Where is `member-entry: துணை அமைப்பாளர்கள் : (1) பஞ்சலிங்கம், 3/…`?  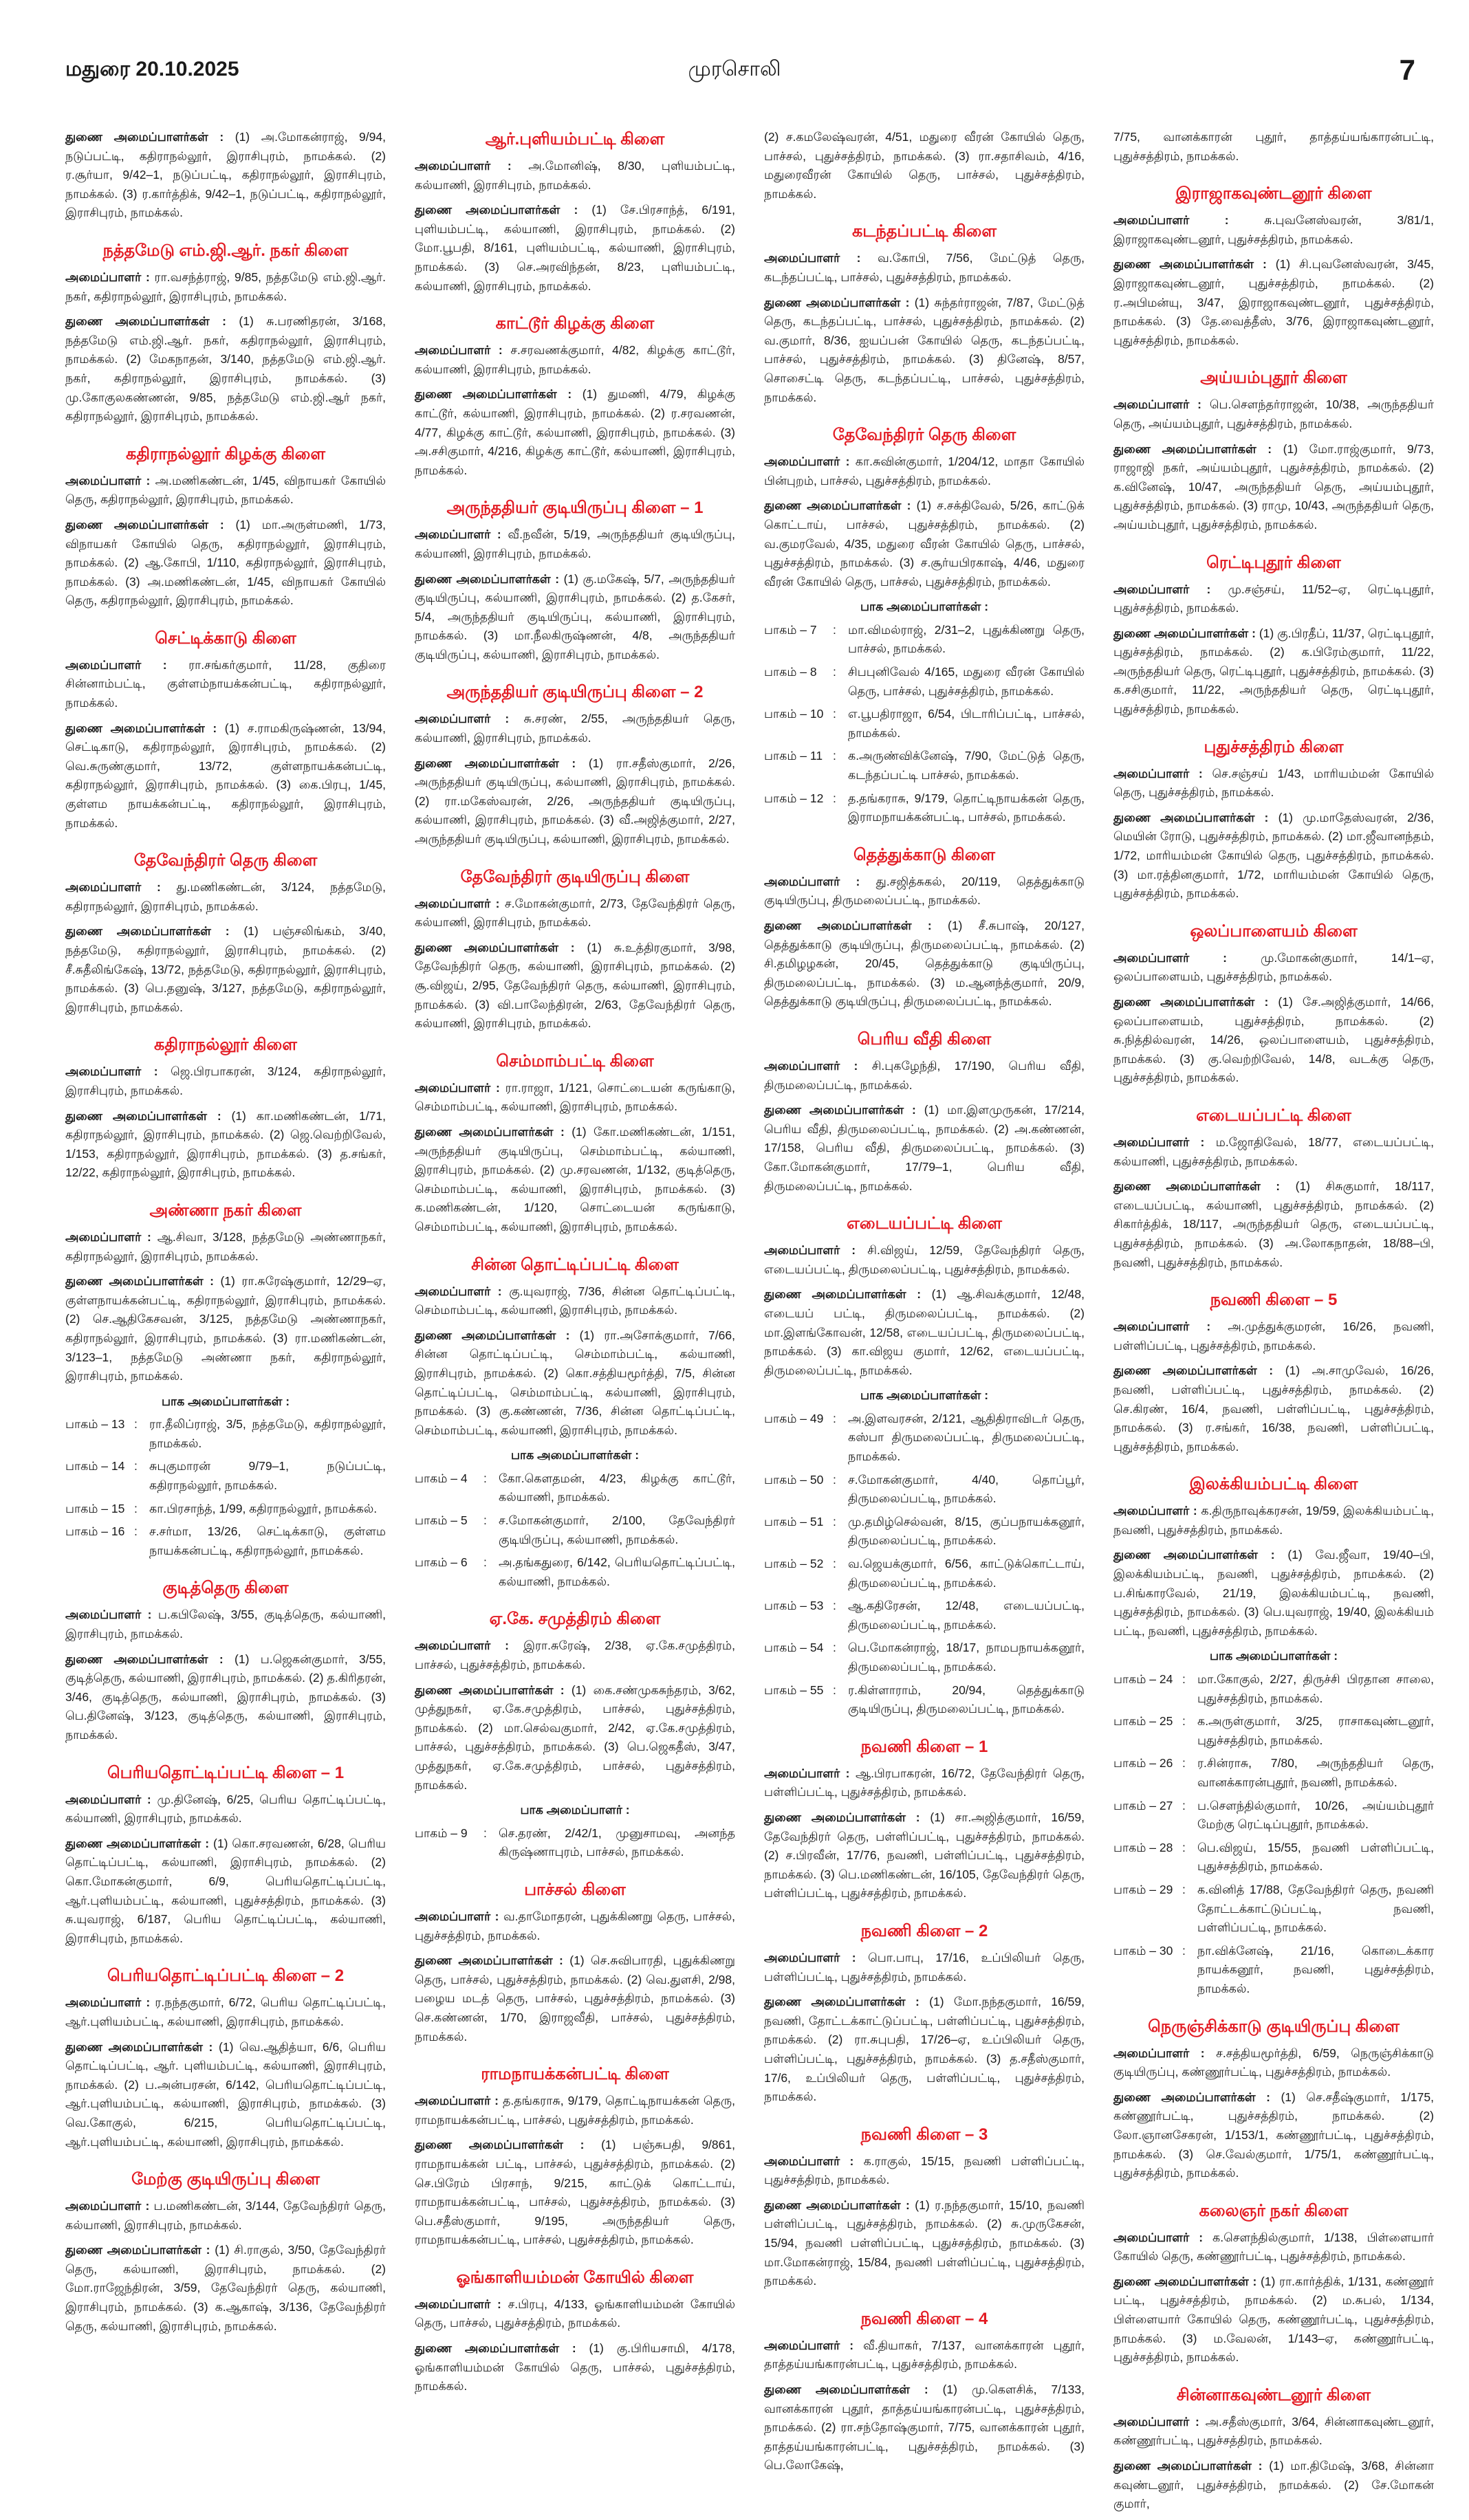
member-entry: துணை அமைப்பாளர்கள் : (1) பஞ்சலிங்கம், 3/… is located at coordinates (225, 969).